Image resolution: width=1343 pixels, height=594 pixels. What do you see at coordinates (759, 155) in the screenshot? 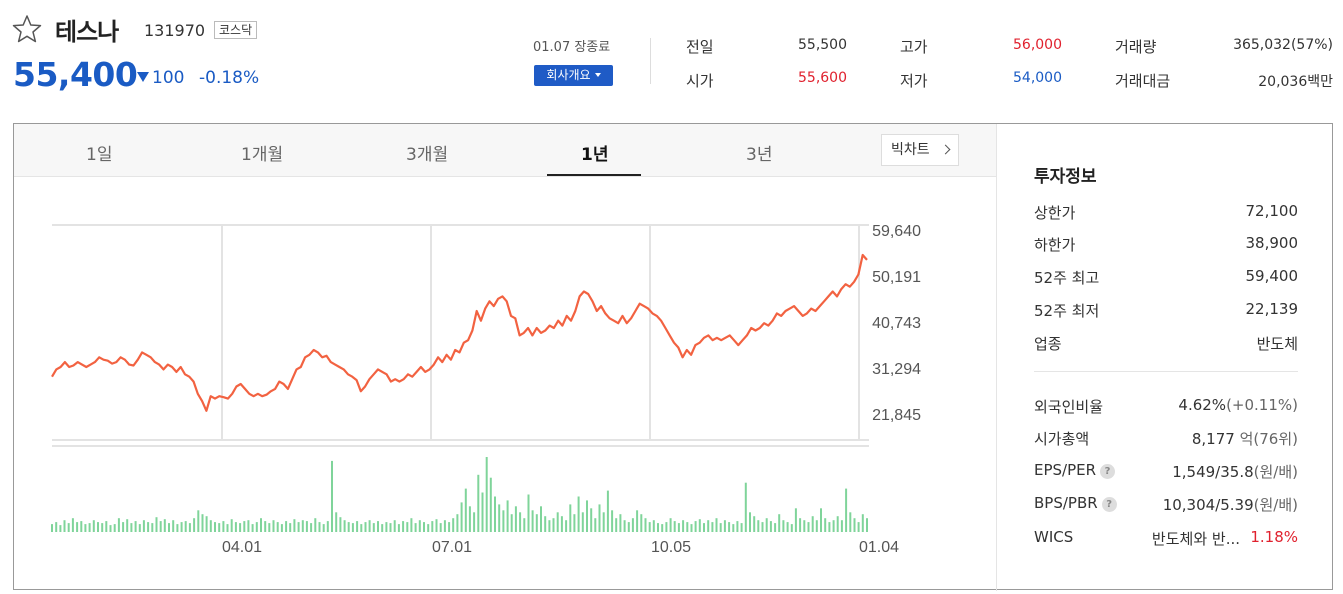
I see `tab-3year: 3년` at bounding box center [759, 155].